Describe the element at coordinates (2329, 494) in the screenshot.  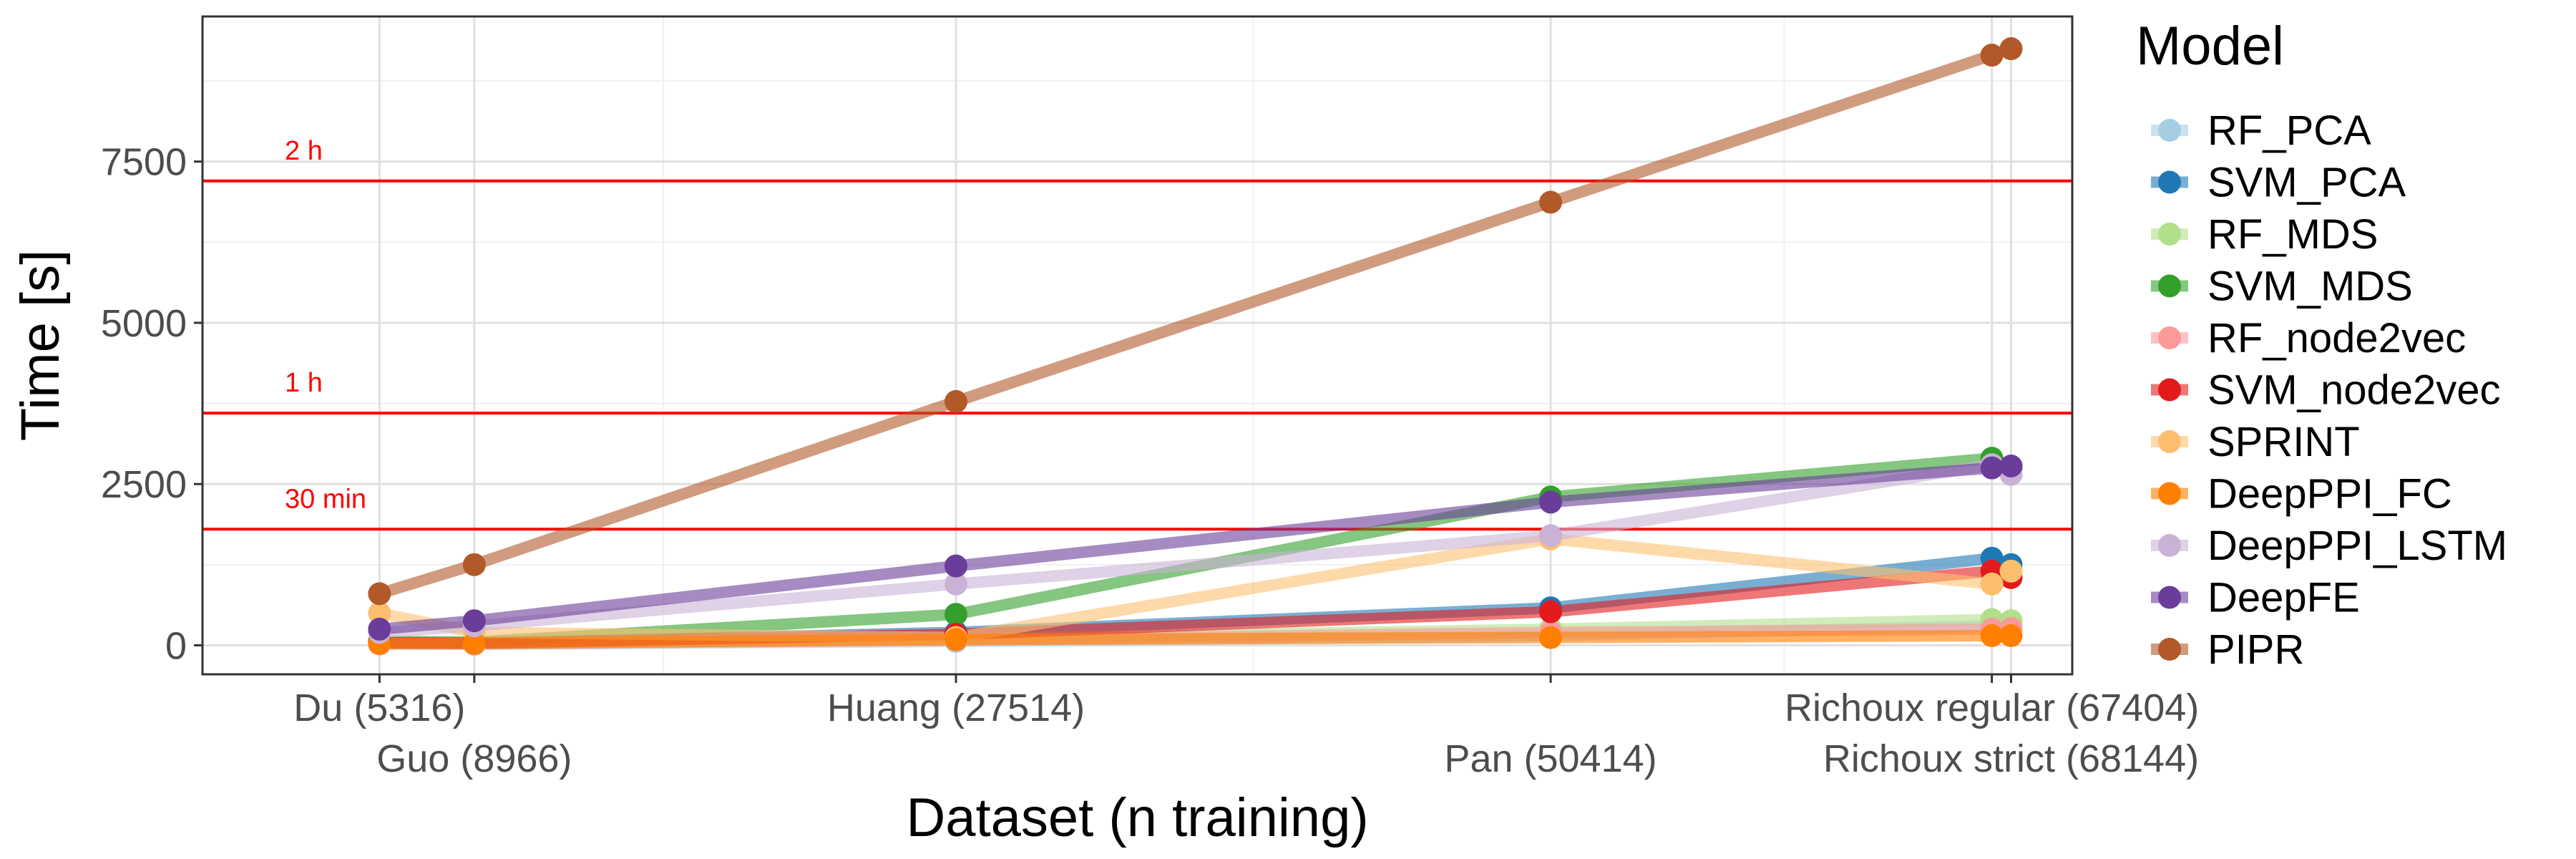
I see `legend-label: DeepPPI_FC` at that location.